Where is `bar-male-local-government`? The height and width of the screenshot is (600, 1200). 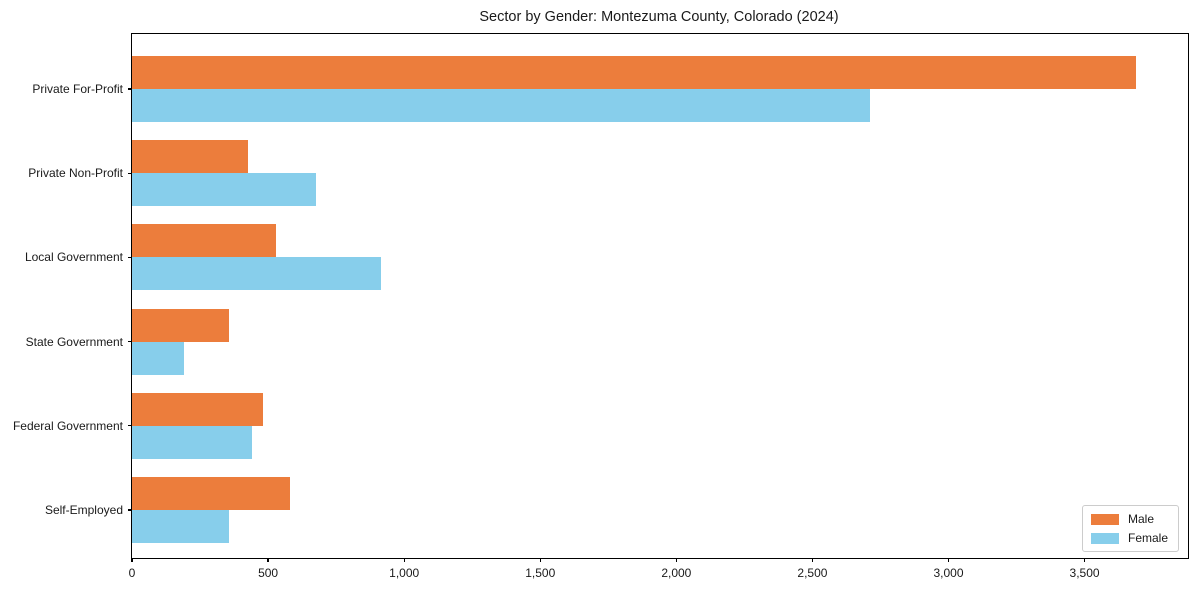 bar-male-local-government is located at coordinates (204, 241).